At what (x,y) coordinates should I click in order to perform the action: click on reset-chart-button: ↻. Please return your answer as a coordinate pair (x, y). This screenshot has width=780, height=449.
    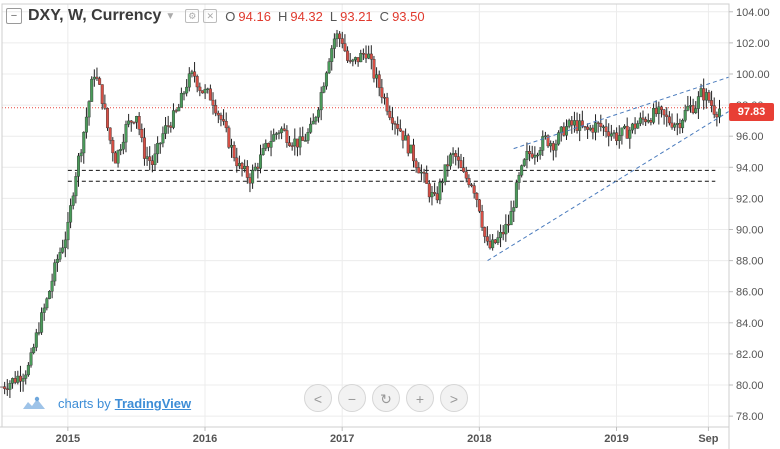
    Looking at the image, I should click on (386, 398).